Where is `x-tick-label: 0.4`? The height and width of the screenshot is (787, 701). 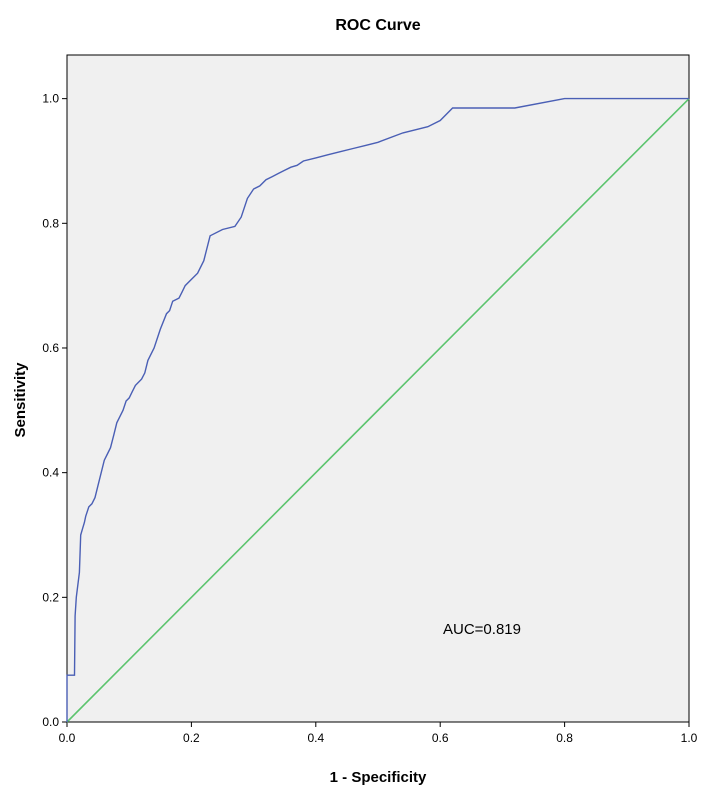 x-tick-label: 0.4 is located at coordinates (315, 738).